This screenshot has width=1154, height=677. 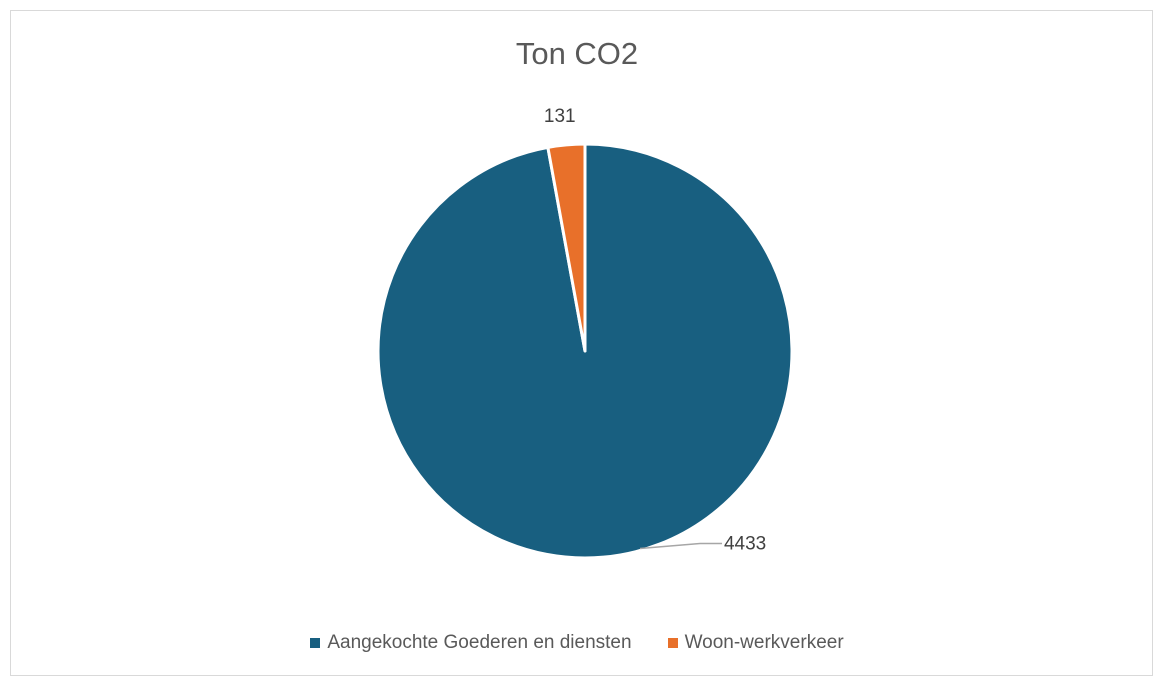 What do you see at coordinates (672, 643) in the screenshot?
I see `legend-swatch-woon-werkverkeer` at bounding box center [672, 643].